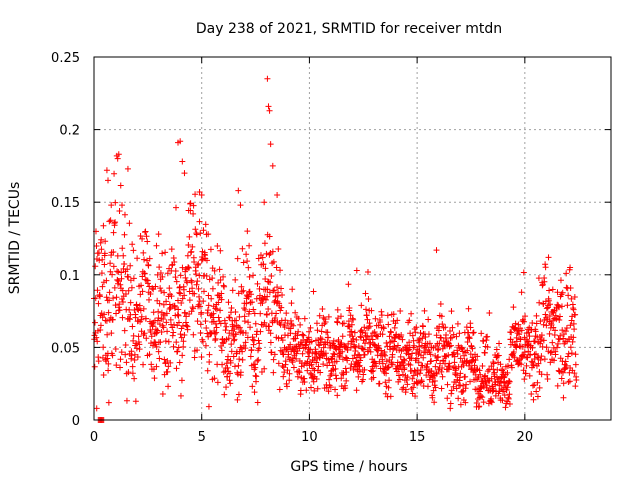 The width and height of the screenshot is (640, 480). Describe the element at coordinates (65, 58) in the screenshot. I see `y-tick-label: 0.25` at that location.